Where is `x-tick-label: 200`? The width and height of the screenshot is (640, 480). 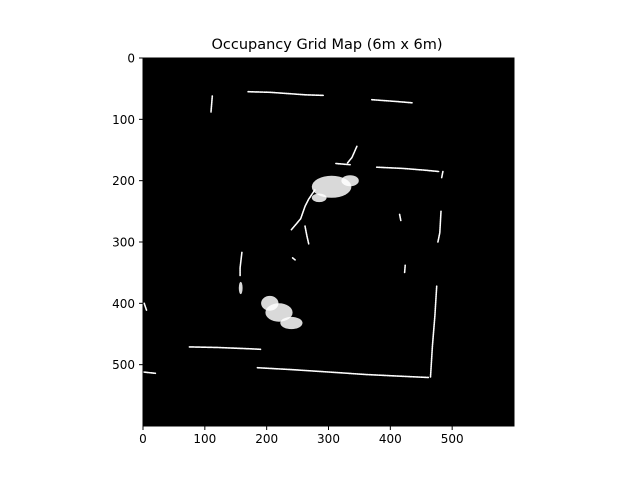 x-tick-label: 200 is located at coordinates (266, 439).